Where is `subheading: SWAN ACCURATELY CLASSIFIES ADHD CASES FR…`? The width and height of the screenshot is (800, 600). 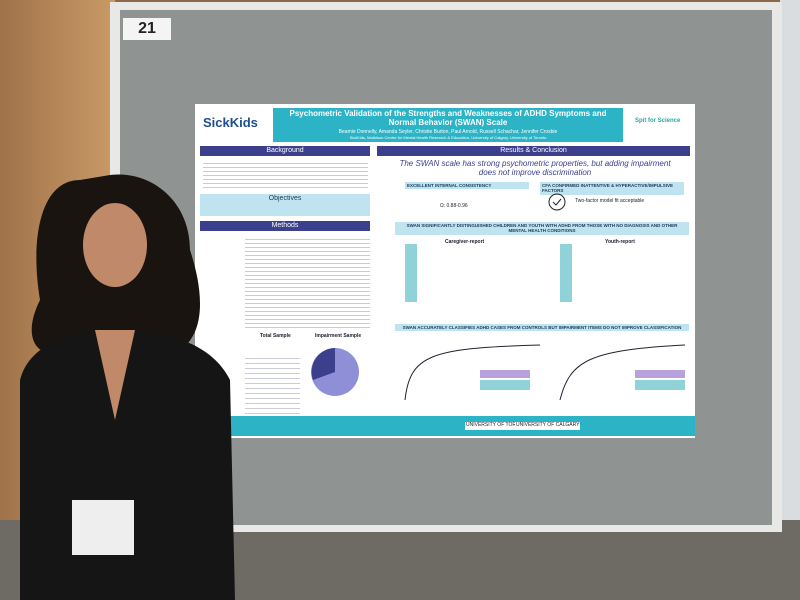
subheading: SWAN ACCURATELY CLASSIFIES ADHD CASES FR… is located at coordinates (542, 328).